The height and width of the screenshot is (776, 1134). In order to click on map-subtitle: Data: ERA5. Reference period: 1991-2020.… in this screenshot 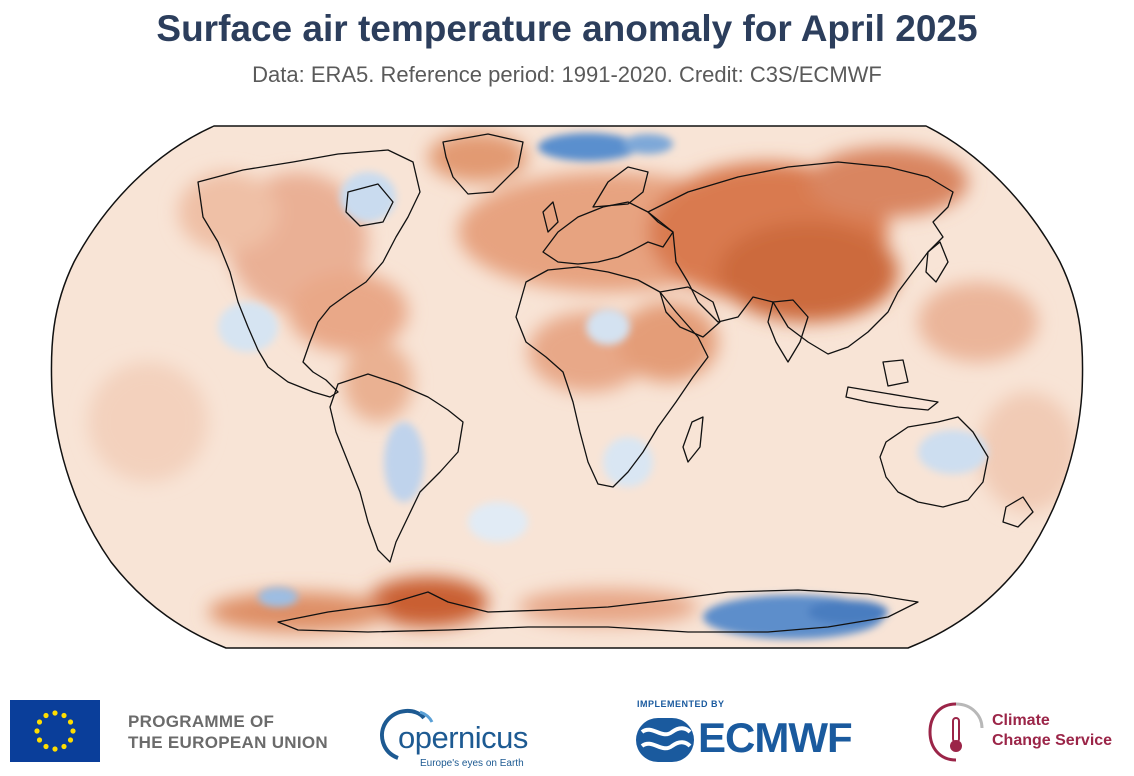, I will do `click(567, 74)`.